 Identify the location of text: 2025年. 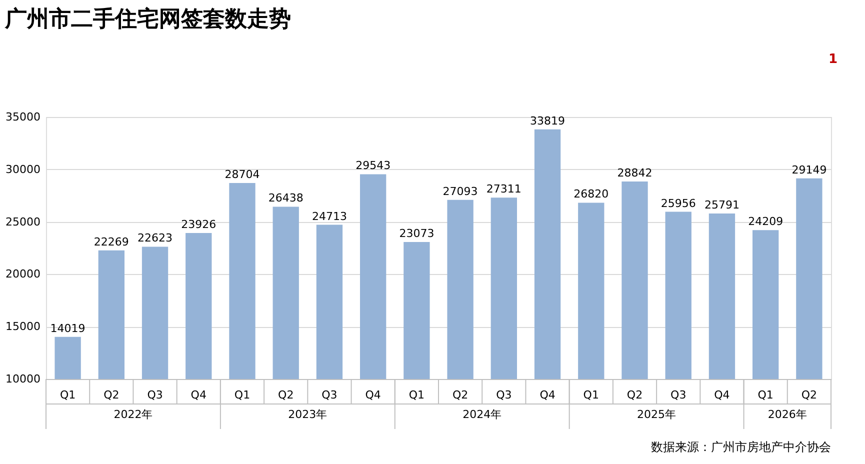
(656, 414).